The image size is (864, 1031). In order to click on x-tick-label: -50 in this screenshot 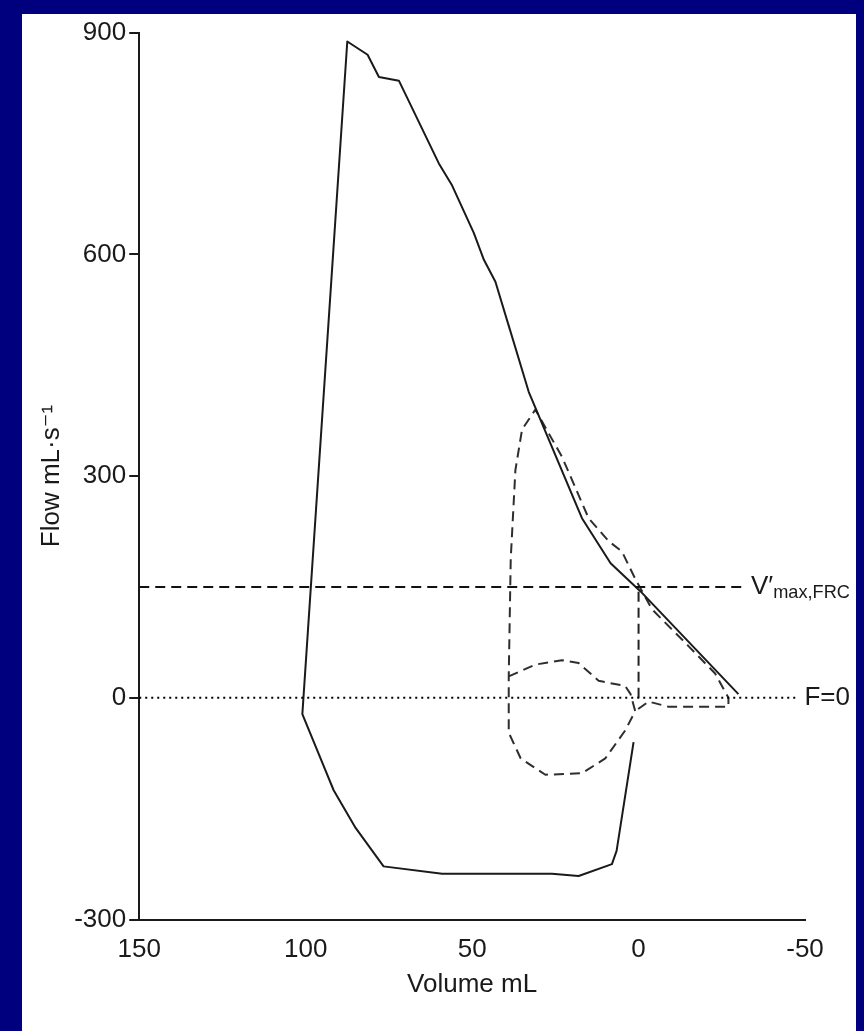, I will do `click(805, 948)`.